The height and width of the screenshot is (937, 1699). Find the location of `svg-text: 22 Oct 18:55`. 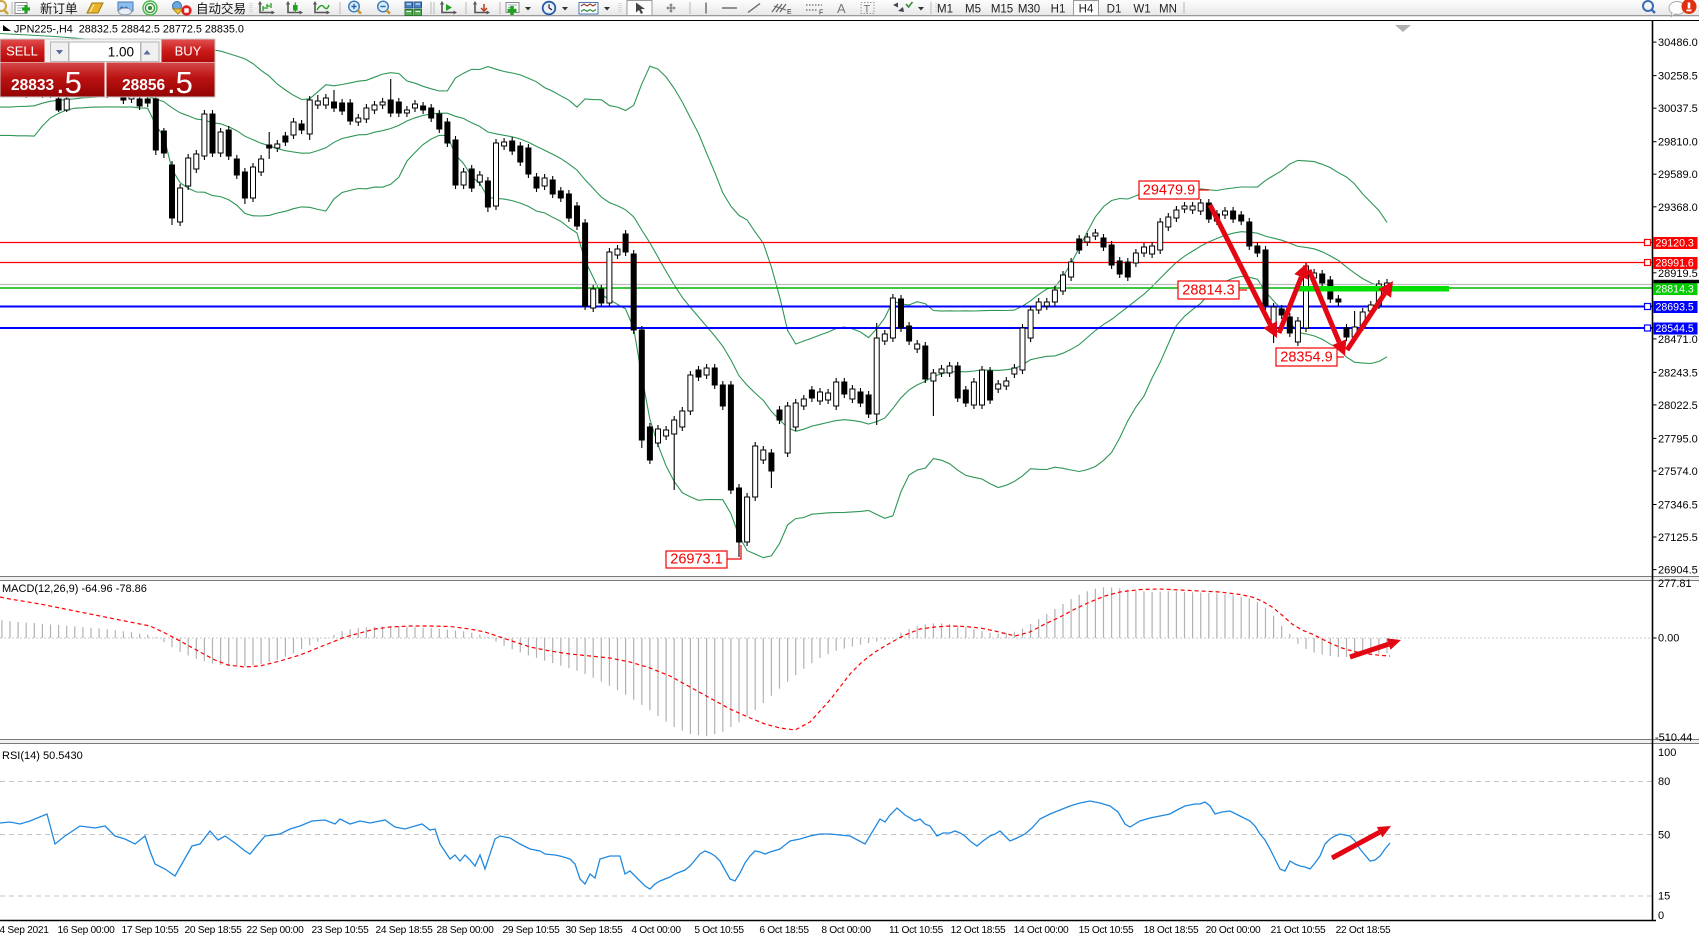

svg-text: 22 Oct 18:55 is located at coordinates (1363, 930).